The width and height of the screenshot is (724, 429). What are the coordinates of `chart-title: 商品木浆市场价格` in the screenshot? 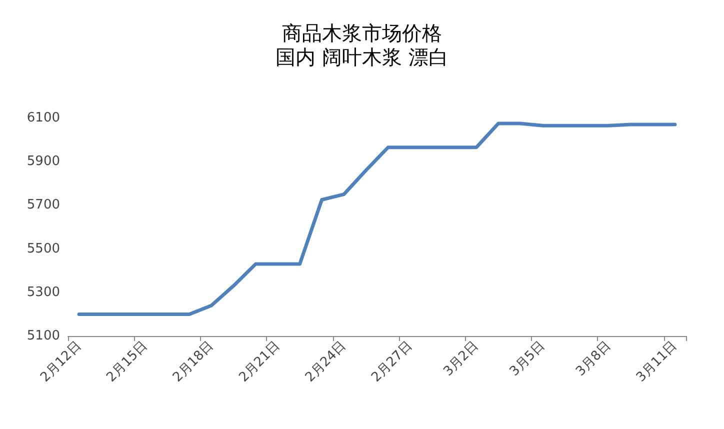 It's located at (362, 33).